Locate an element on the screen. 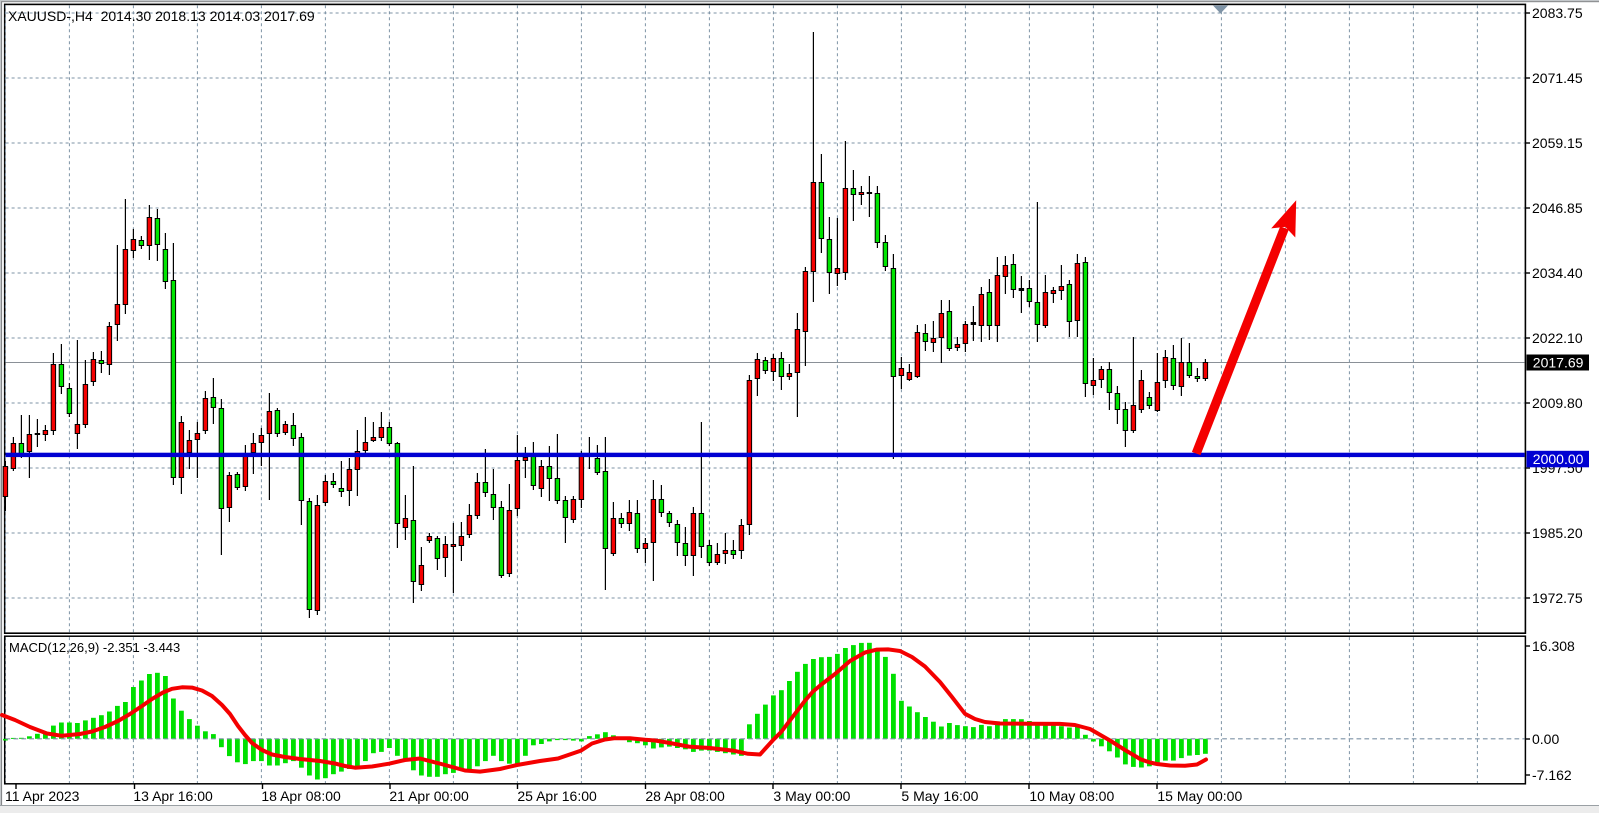  svg-text: -7.162 is located at coordinates (1552, 775).